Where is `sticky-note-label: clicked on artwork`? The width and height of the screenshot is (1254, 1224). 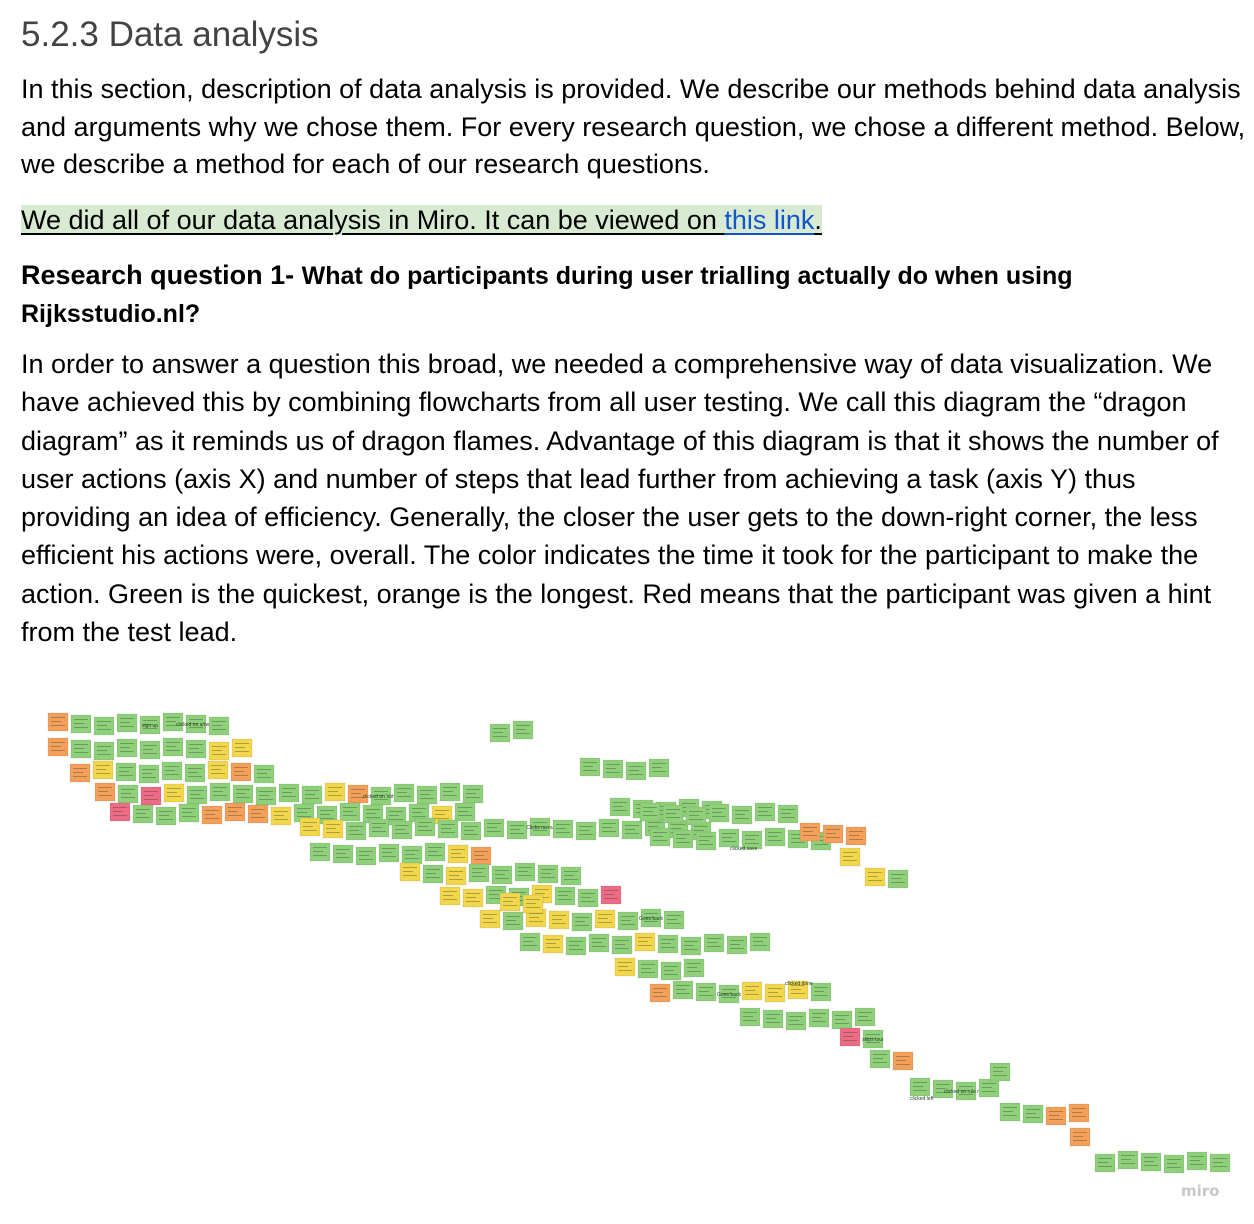
sticky-note-label: clicked on artwork is located at coordinates (196, 725).